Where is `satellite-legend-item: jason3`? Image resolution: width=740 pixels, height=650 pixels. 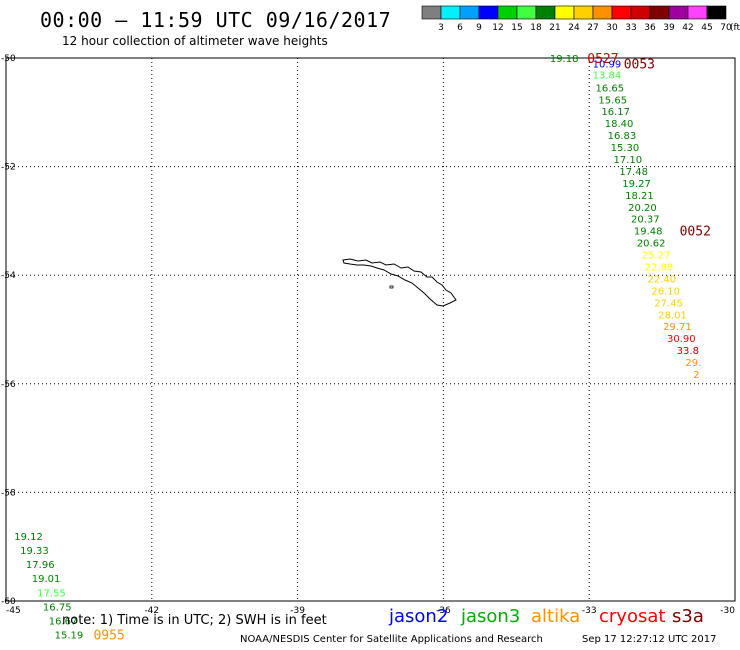
satellite-legend-item: jason3 is located at coordinates (491, 616).